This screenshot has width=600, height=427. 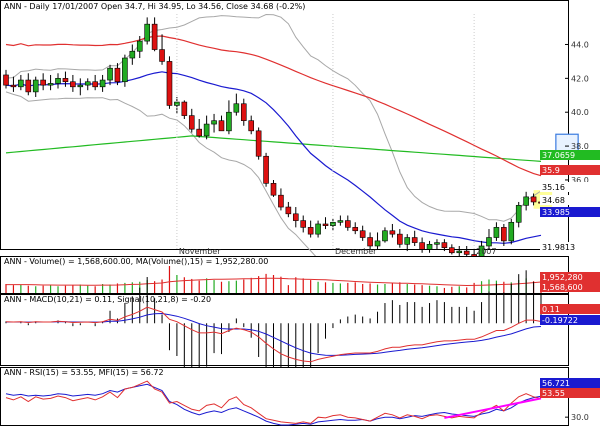 What do you see at coordinates (580, 180) in the screenshot?
I see `price-y-tick-label: 36.0` at bounding box center [580, 180].